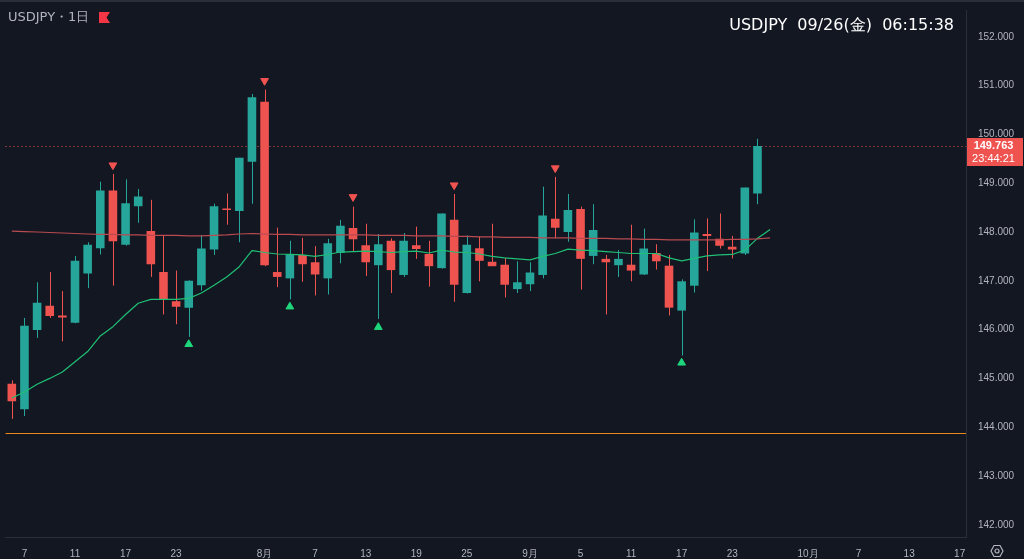 The width and height of the screenshot is (1024, 559). What do you see at coordinates (996, 378) in the screenshot?
I see `y-tick-label: 145.000` at bounding box center [996, 378].